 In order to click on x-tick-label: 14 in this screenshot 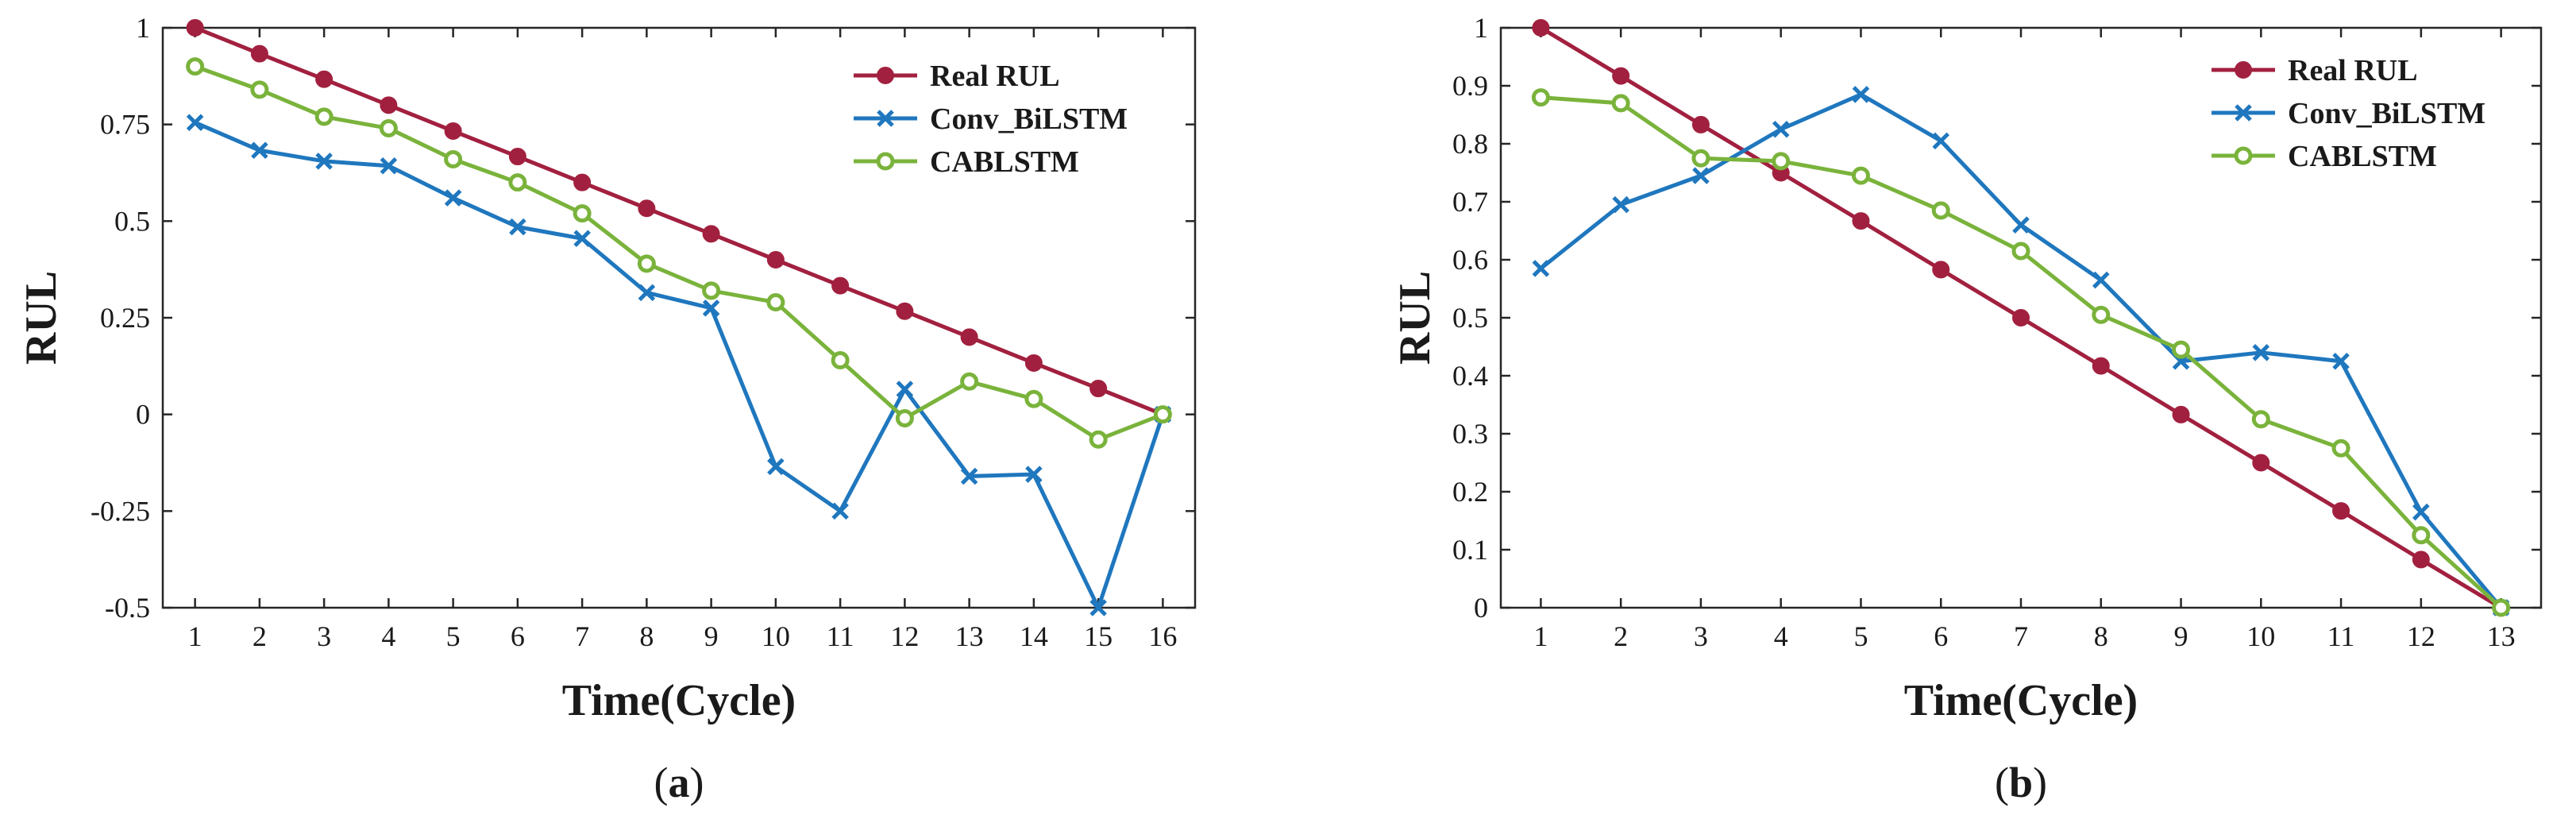, I will do `click(1034, 636)`.